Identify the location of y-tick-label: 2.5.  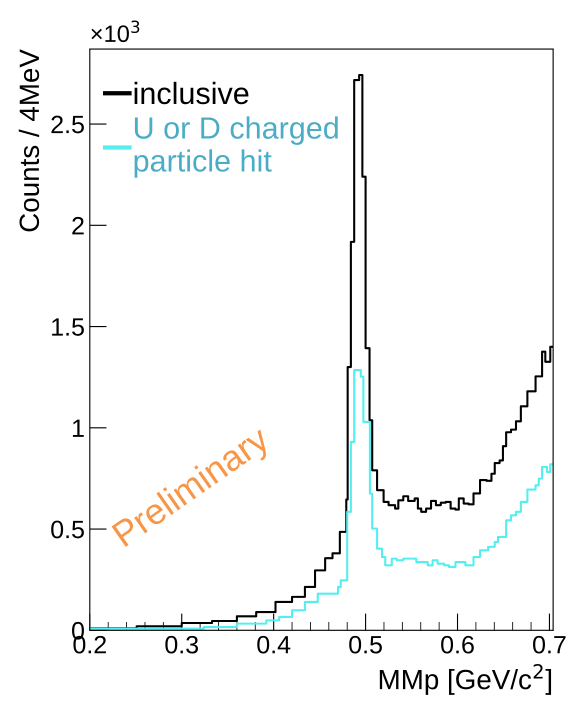
(67, 125).